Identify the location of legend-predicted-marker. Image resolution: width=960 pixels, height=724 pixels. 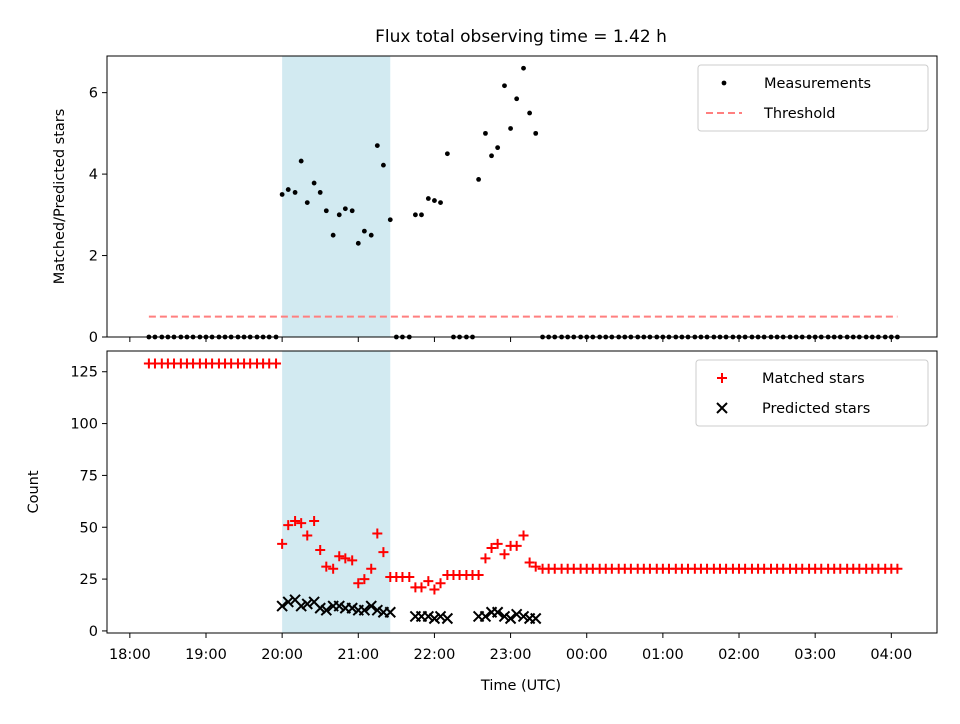
(722, 408).